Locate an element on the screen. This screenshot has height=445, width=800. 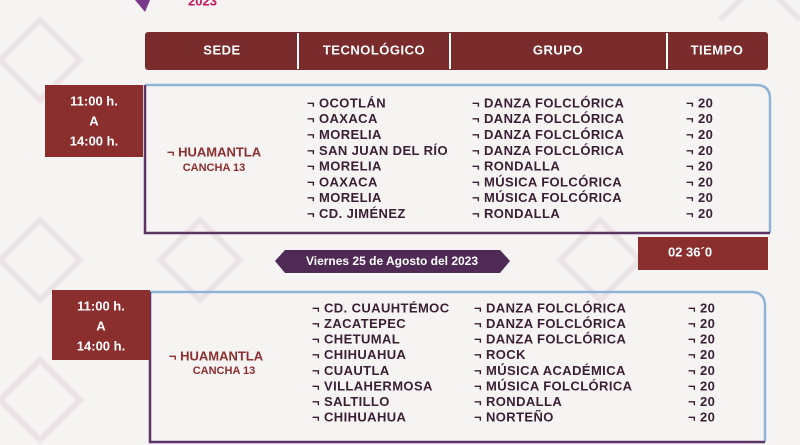
grupo: ¬ ROCK is located at coordinates (500, 354).